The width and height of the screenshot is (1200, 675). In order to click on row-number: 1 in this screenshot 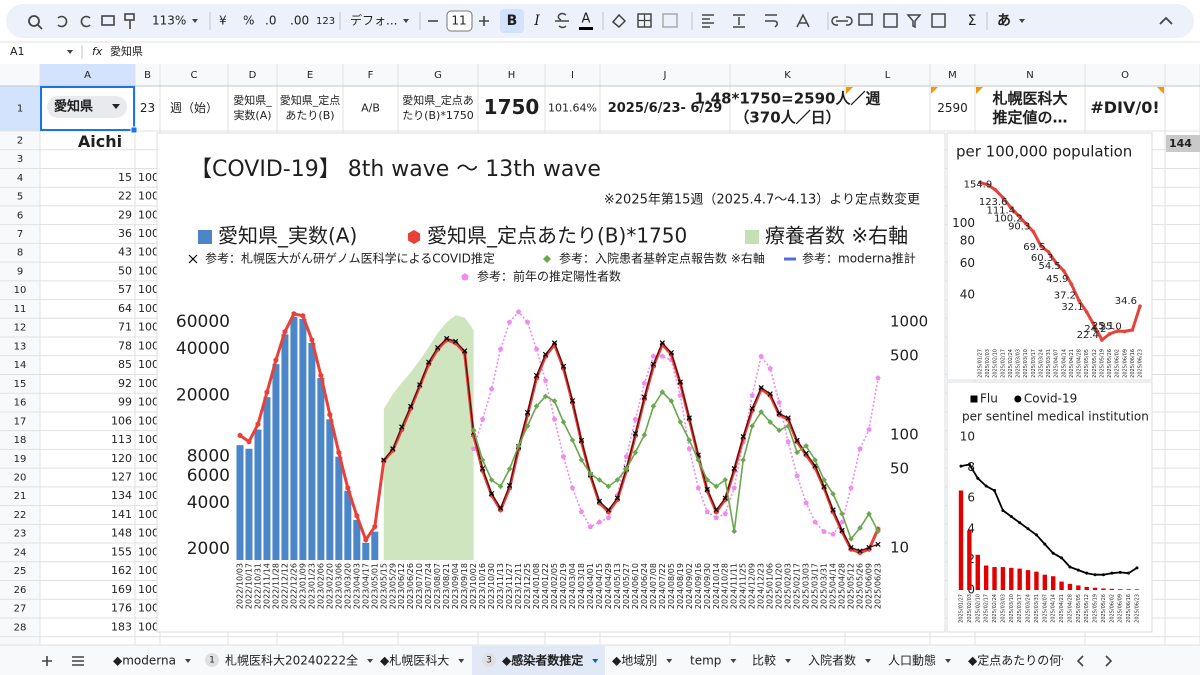, I will do `click(20, 109)`.